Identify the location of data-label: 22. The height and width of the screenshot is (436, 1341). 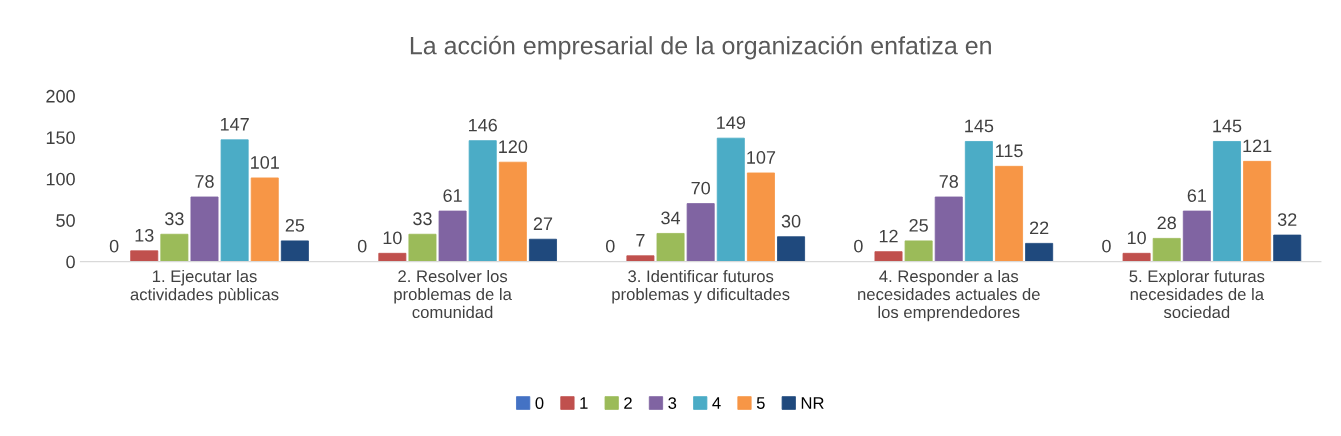
(1039, 228).